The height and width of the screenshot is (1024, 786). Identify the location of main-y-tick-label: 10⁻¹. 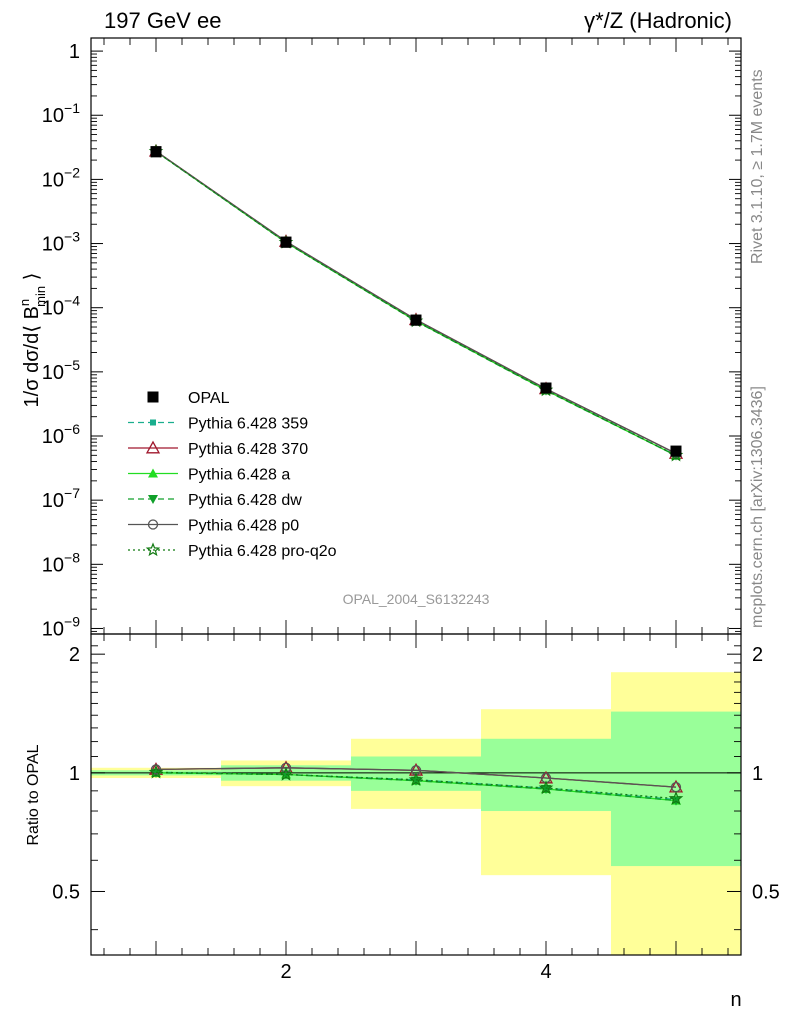
(61, 113).